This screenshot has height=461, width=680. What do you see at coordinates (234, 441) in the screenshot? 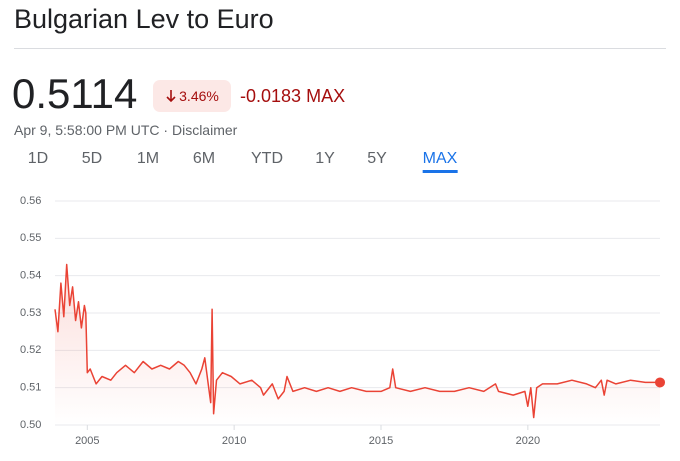
I see `x-tick-label: 2010` at bounding box center [234, 441].